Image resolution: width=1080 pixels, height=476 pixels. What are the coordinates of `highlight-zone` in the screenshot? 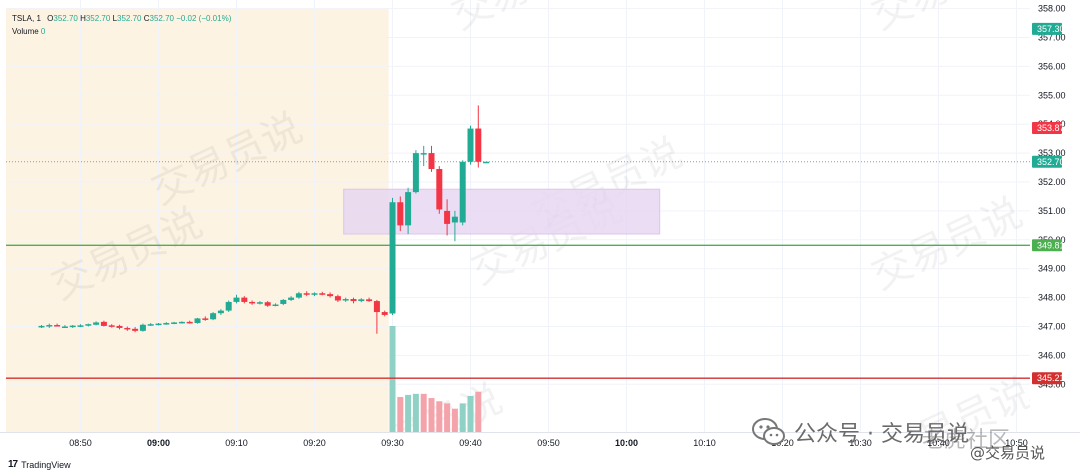 It's located at (502, 211).